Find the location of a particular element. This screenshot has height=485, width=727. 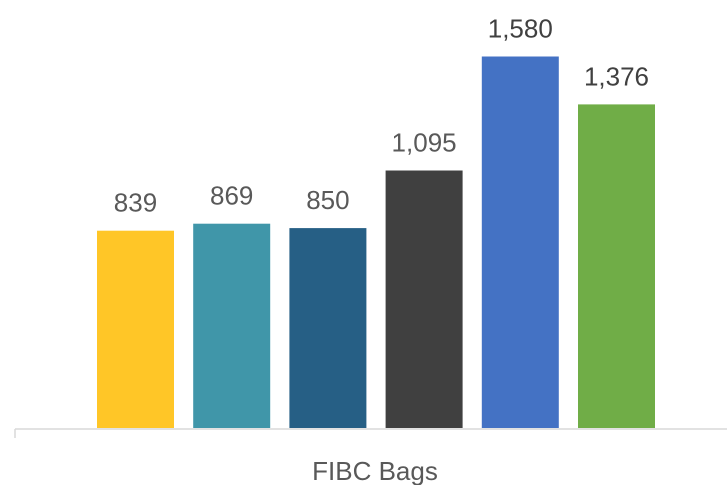

data-label-6: 1,376 is located at coordinates (616, 76).